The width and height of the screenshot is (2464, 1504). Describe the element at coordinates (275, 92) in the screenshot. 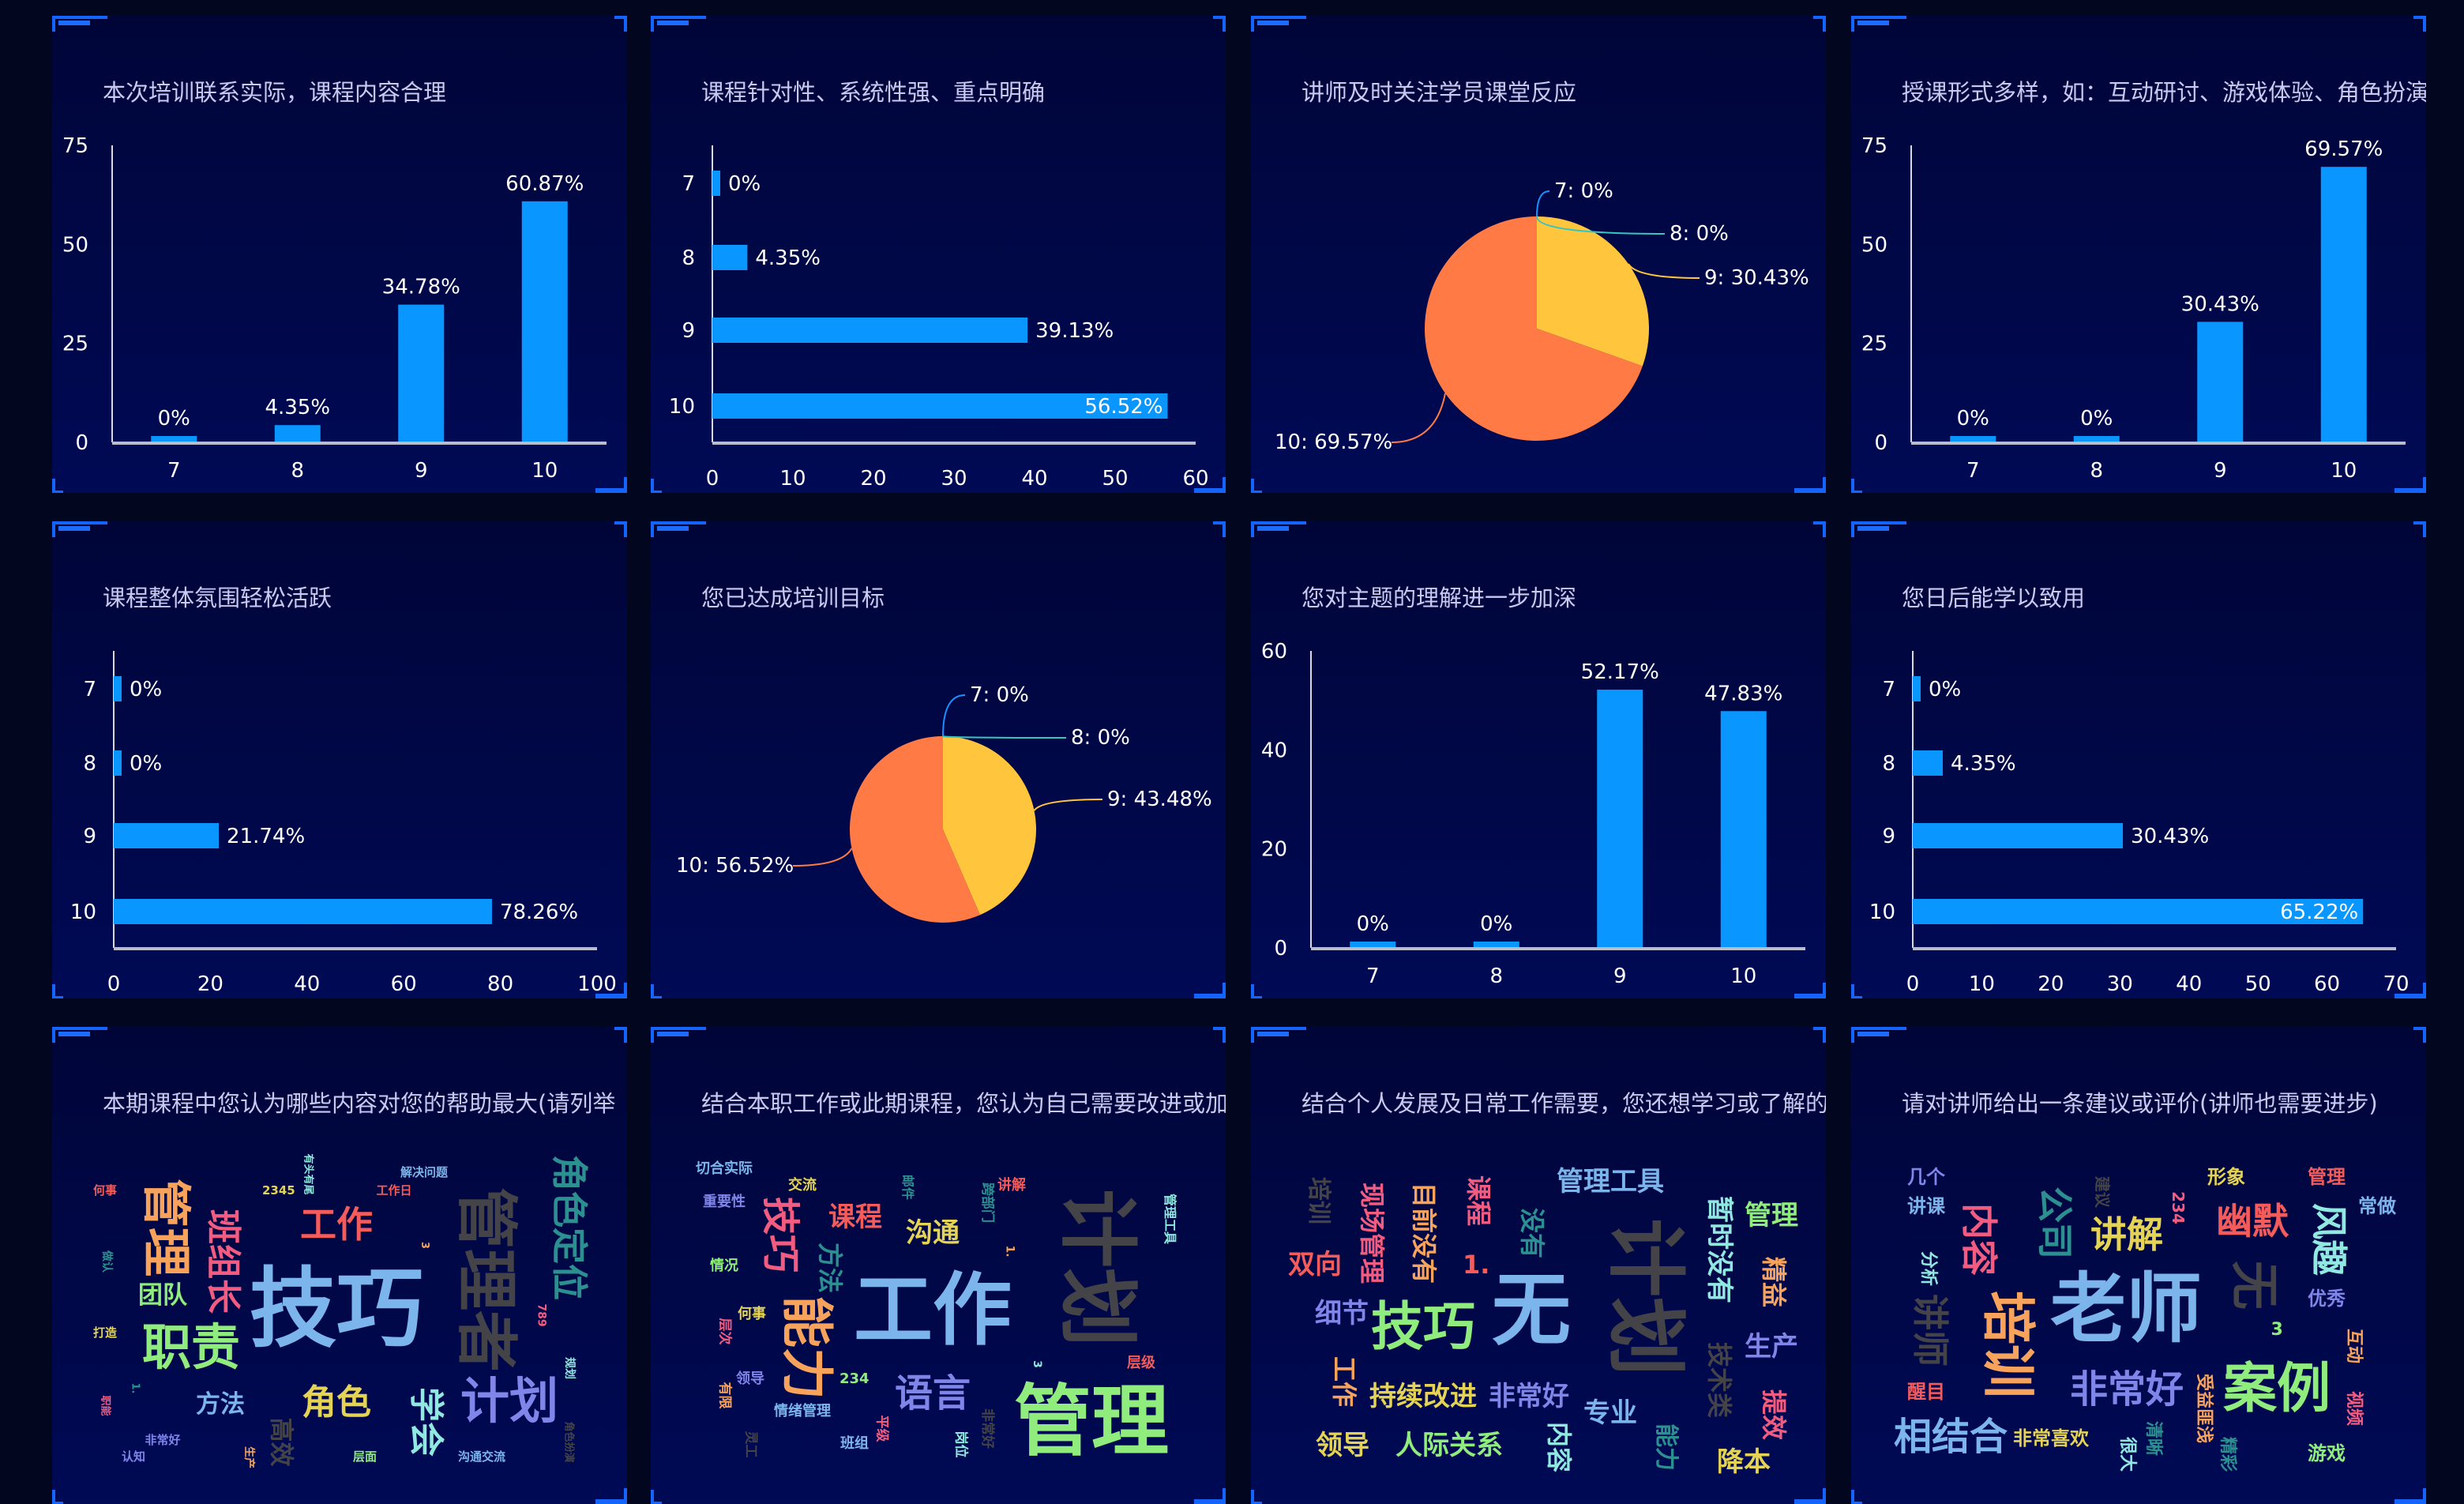

I see `panel-title: 本次培训联系实际，课程内容合理` at that location.